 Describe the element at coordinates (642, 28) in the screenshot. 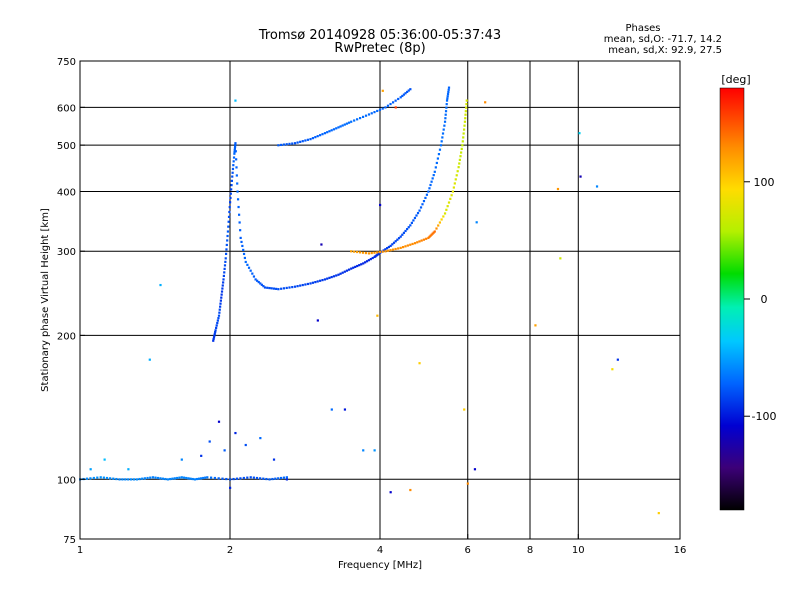

I see `stats-title: Phases` at that location.